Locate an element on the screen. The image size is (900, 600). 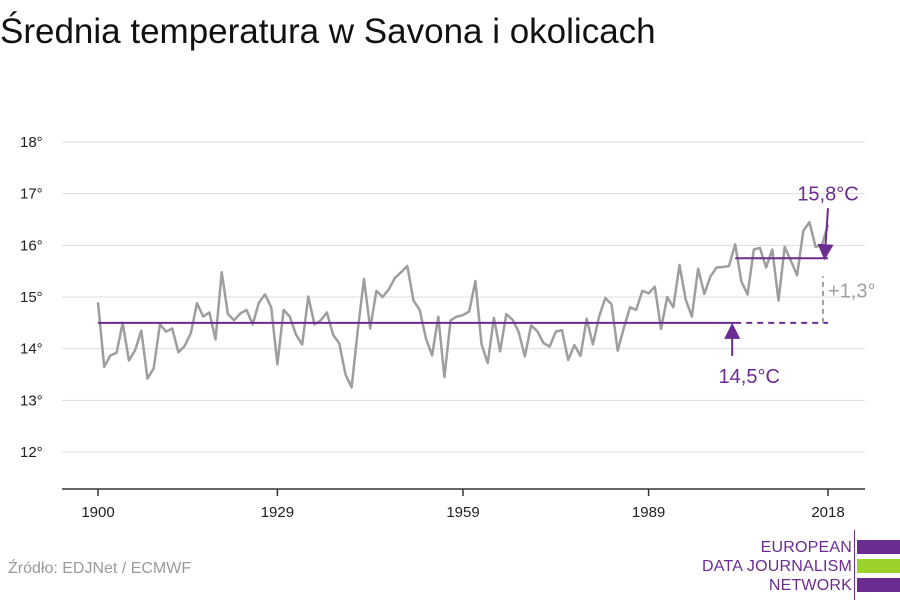
recent-average-label: 15,8°C is located at coordinates (827, 194).